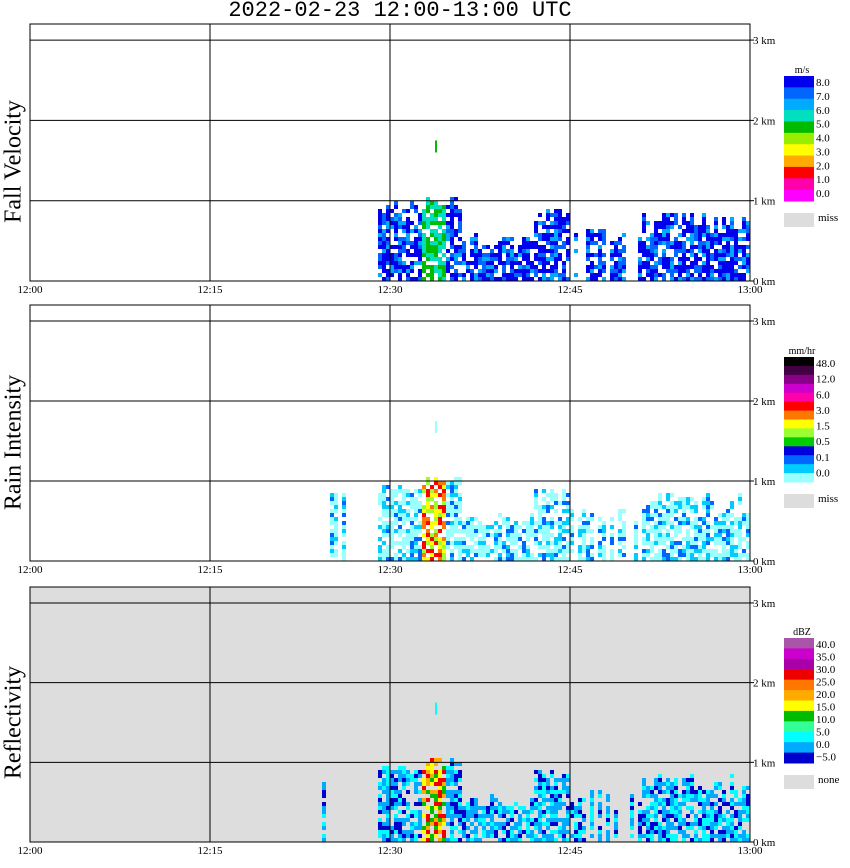 The width and height of the screenshot is (850, 868). Describe the element at coordinates (826, 380) in the screenshot. I see `colorbar-label: 12.0` at that location.